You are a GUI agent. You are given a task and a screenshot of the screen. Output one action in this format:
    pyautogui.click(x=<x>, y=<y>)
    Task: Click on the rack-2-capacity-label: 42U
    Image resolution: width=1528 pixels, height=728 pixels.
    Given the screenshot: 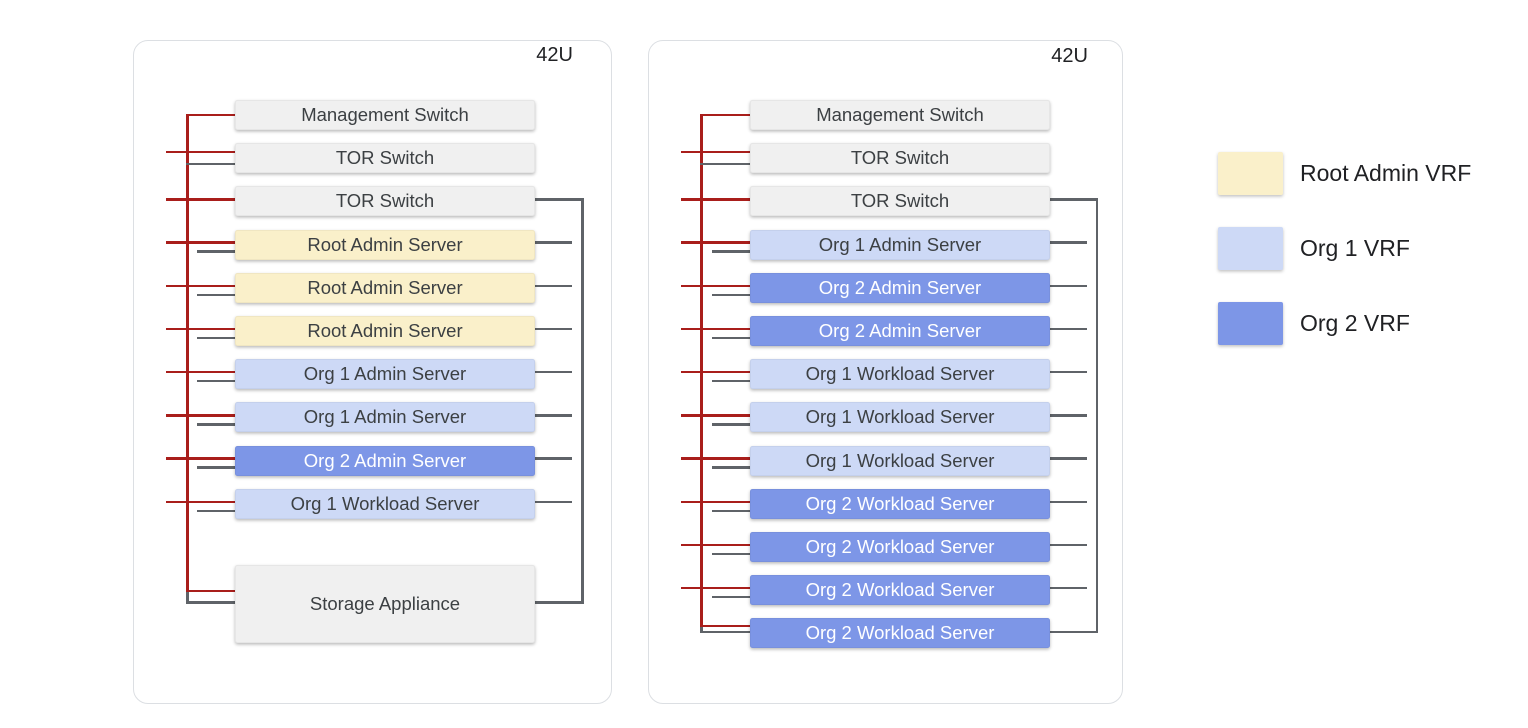 What is the action you would take?
    pyautogui.click(x=1069, y=56)
    